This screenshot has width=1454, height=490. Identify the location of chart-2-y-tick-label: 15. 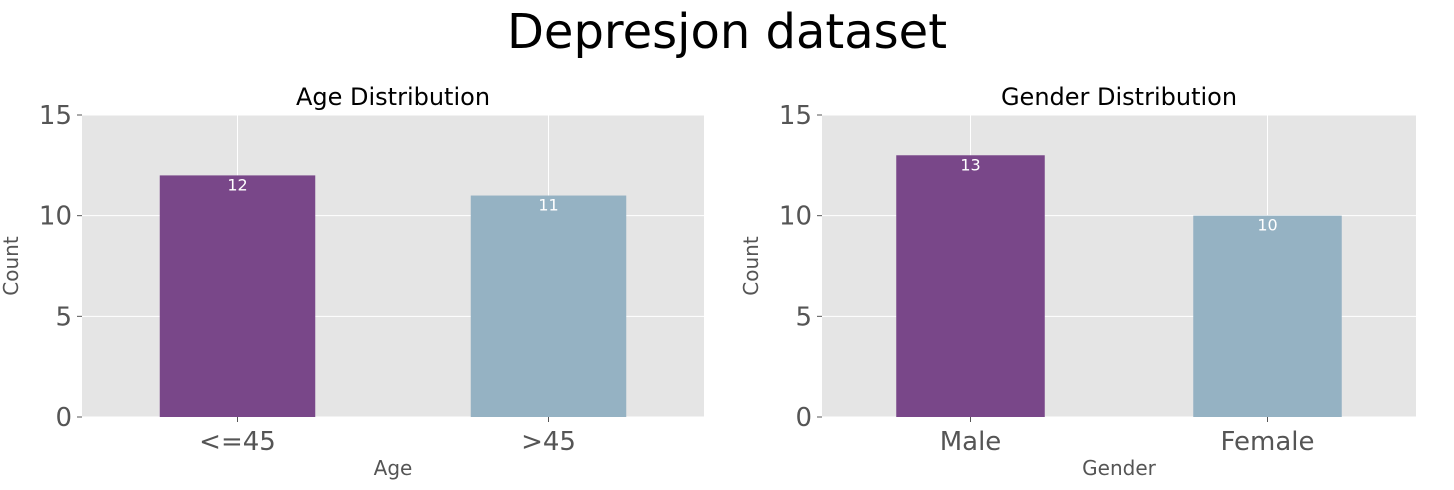
(795, 116).